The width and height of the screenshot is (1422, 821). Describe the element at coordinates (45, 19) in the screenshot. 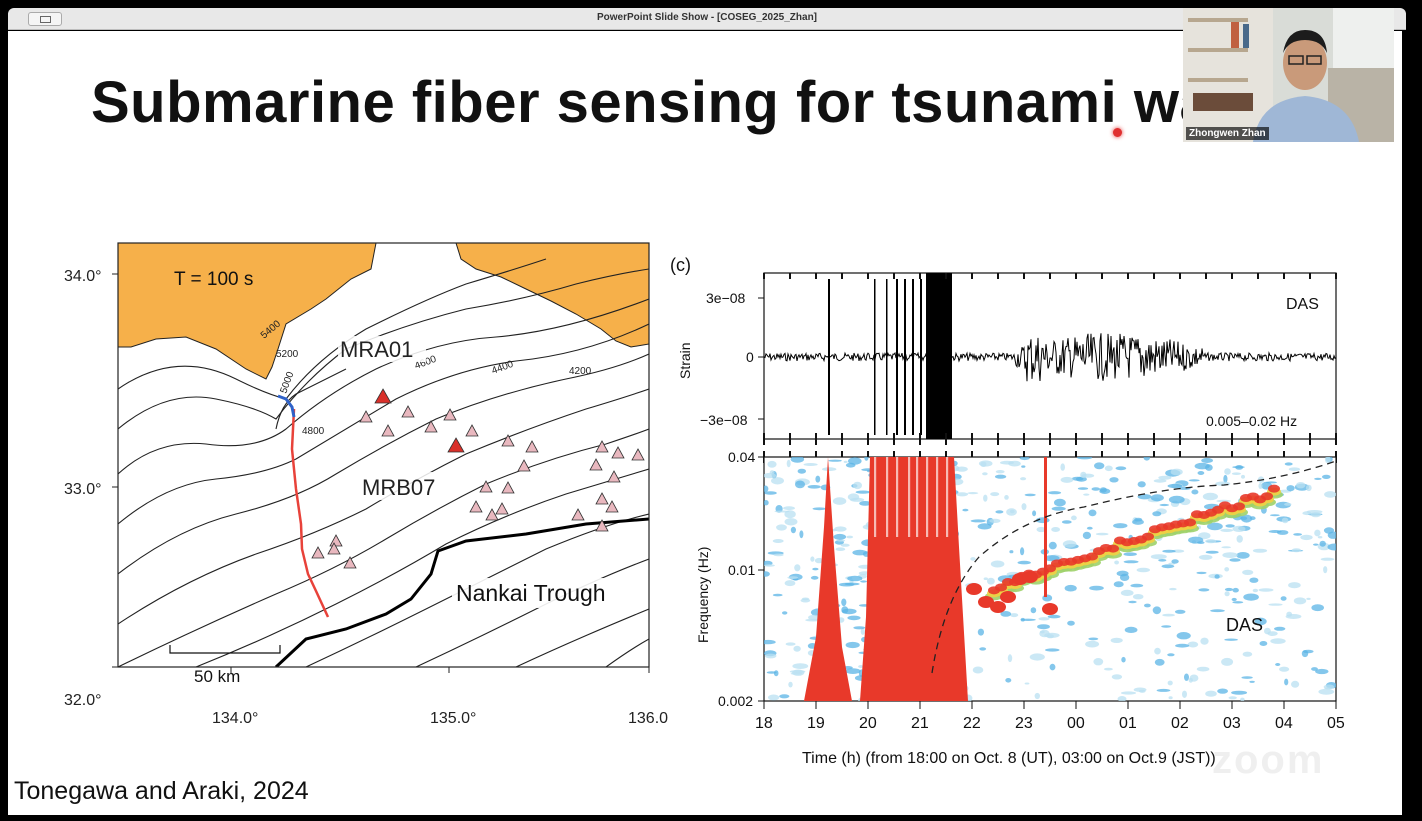

I see `sidebar-toggle-button` at that location.